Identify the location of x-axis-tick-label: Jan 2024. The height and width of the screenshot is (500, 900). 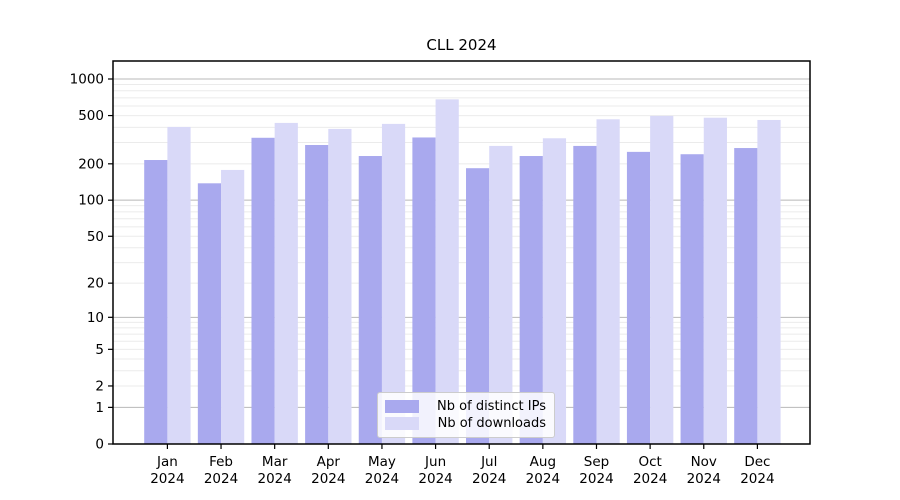
(167, 470).